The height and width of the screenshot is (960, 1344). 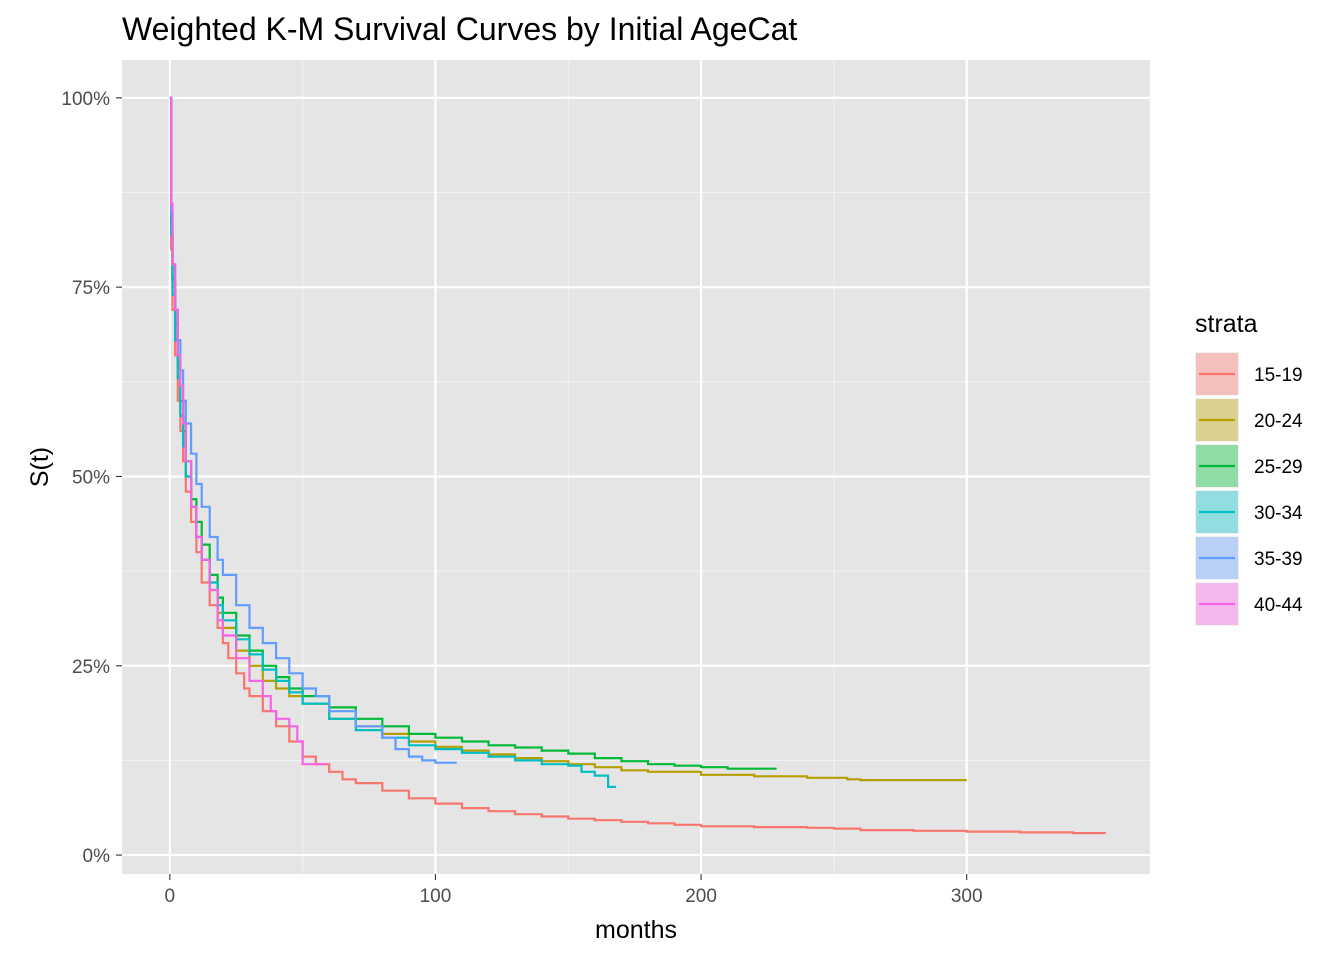 What do you see at coordinates (1278, 375) in the screenshot?
I see `legend-label: 15-19` at bounding box center [1278, 375].